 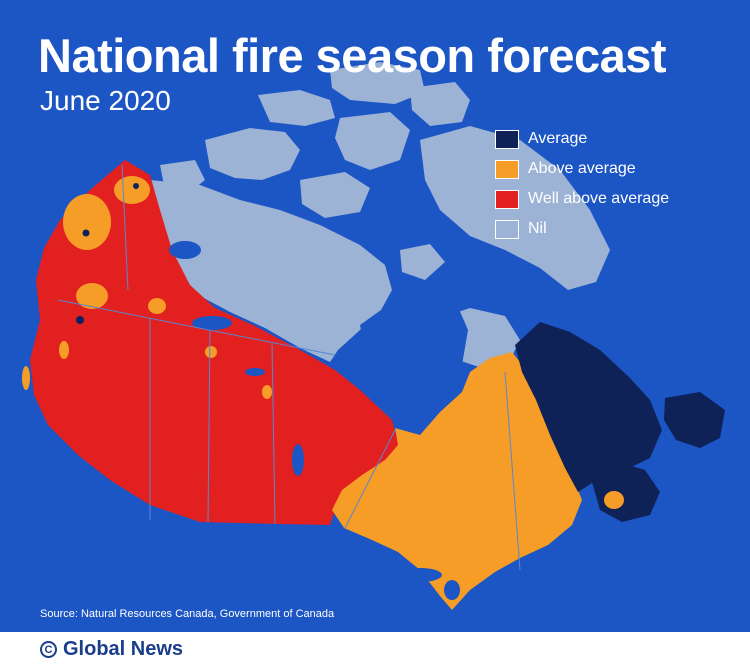 I want to click on brand-name: Global News, so click(x=123, y=649).